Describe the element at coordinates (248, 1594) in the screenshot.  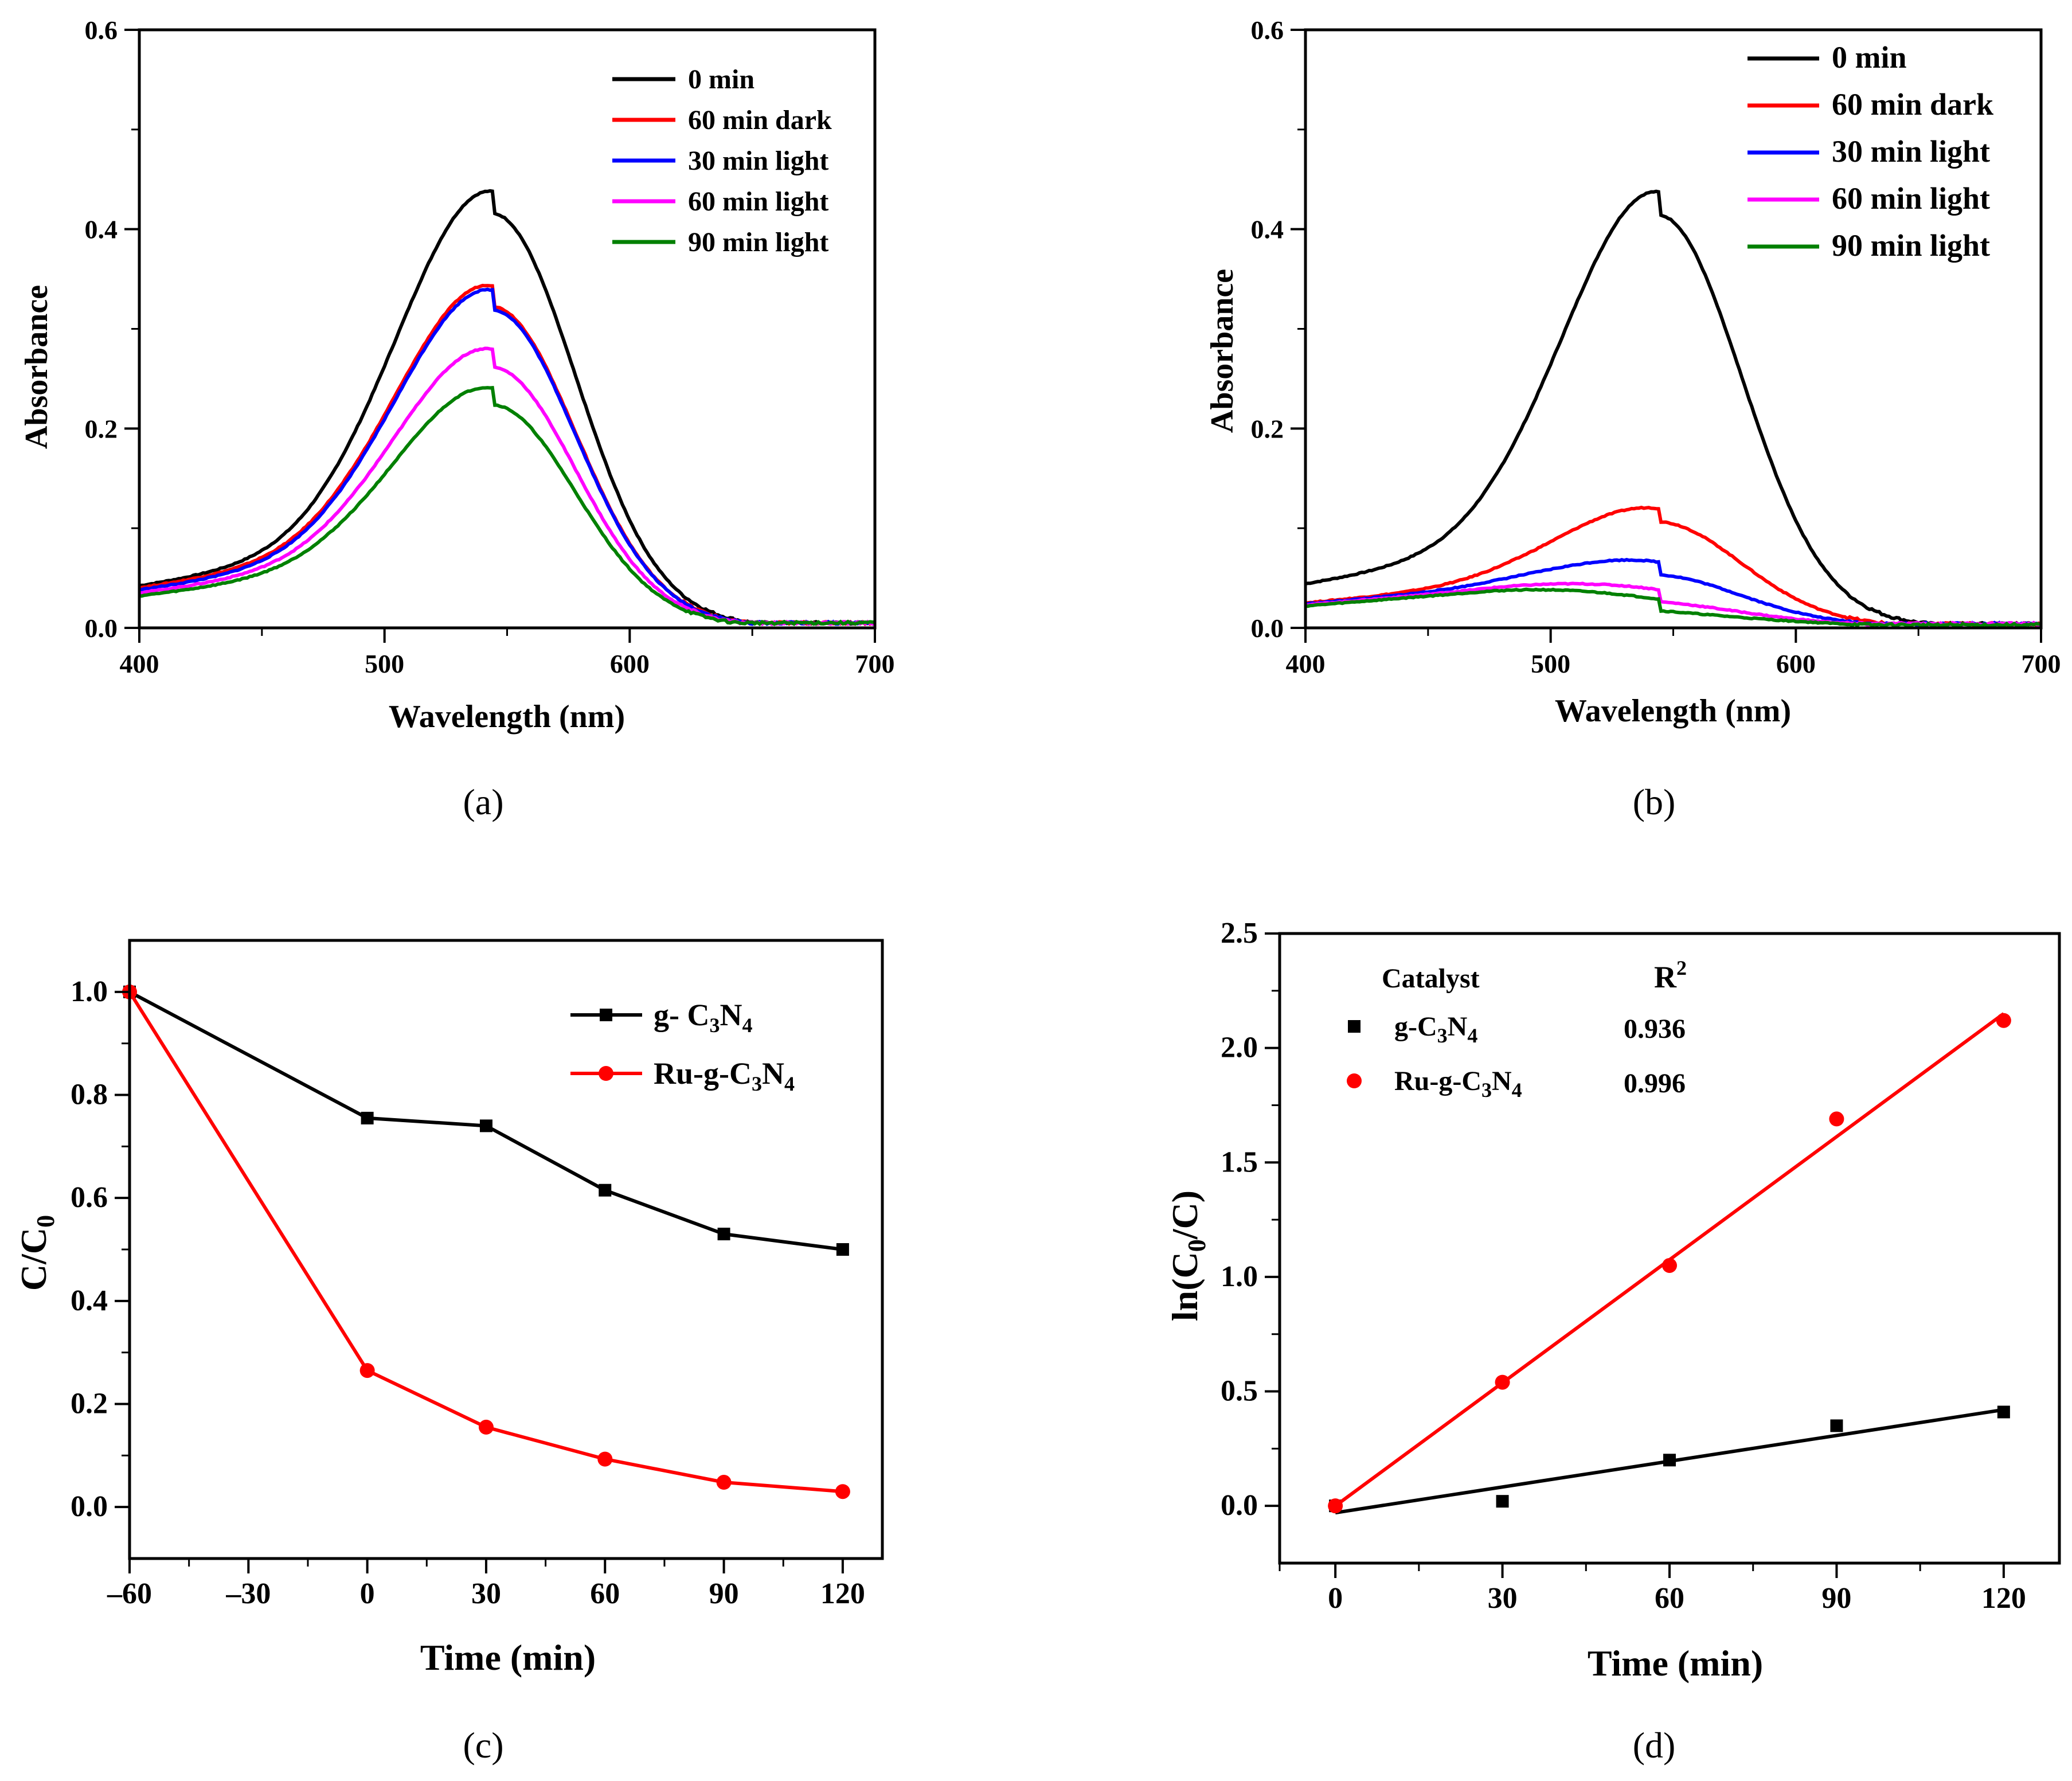
I see `panel-c-x-tick-label: –30` at that location.